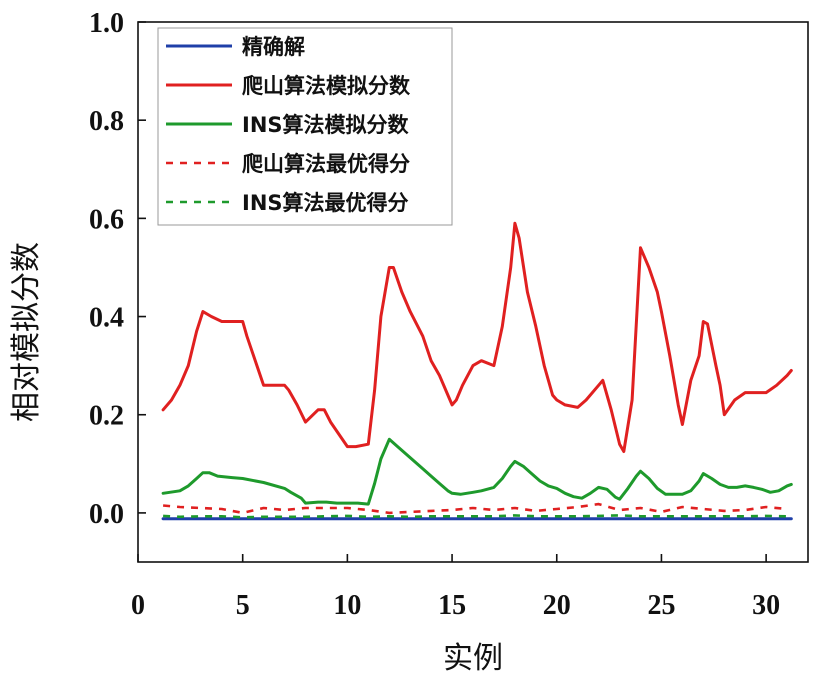 Image resolution: width=827 pixels, height=678 pixels. Describe the element at coordinates (273, 47) in the screenshot. I see `legend-label-0: 精确解` at that location.